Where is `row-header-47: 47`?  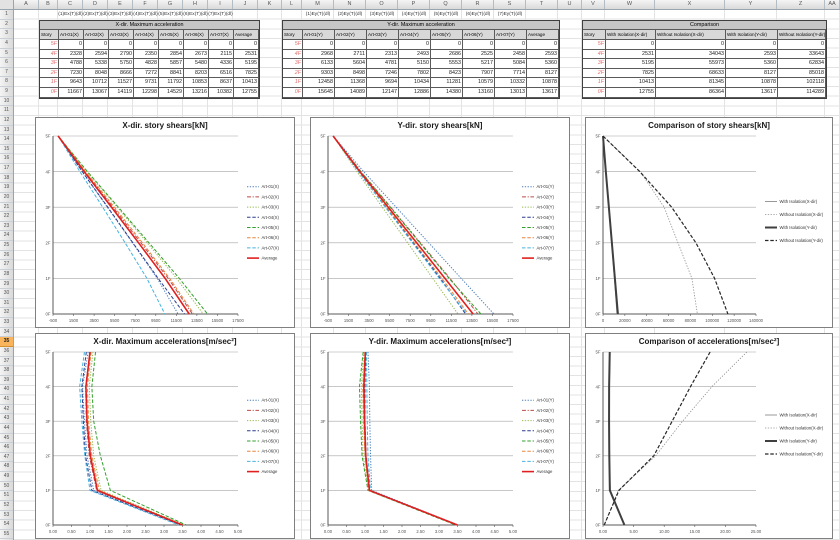
row-header-47: 47 is located at coordinates (6, 458).